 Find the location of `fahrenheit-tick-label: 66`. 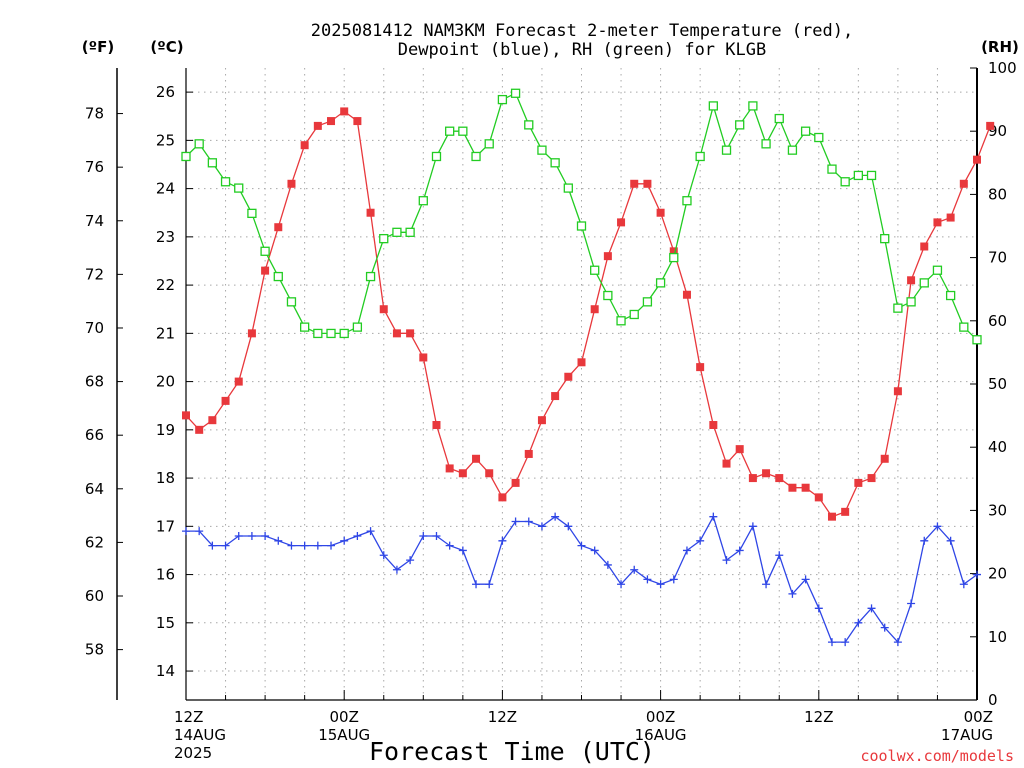

fahrenheit-tick-label: 66 is located at coordinates (94, 435).